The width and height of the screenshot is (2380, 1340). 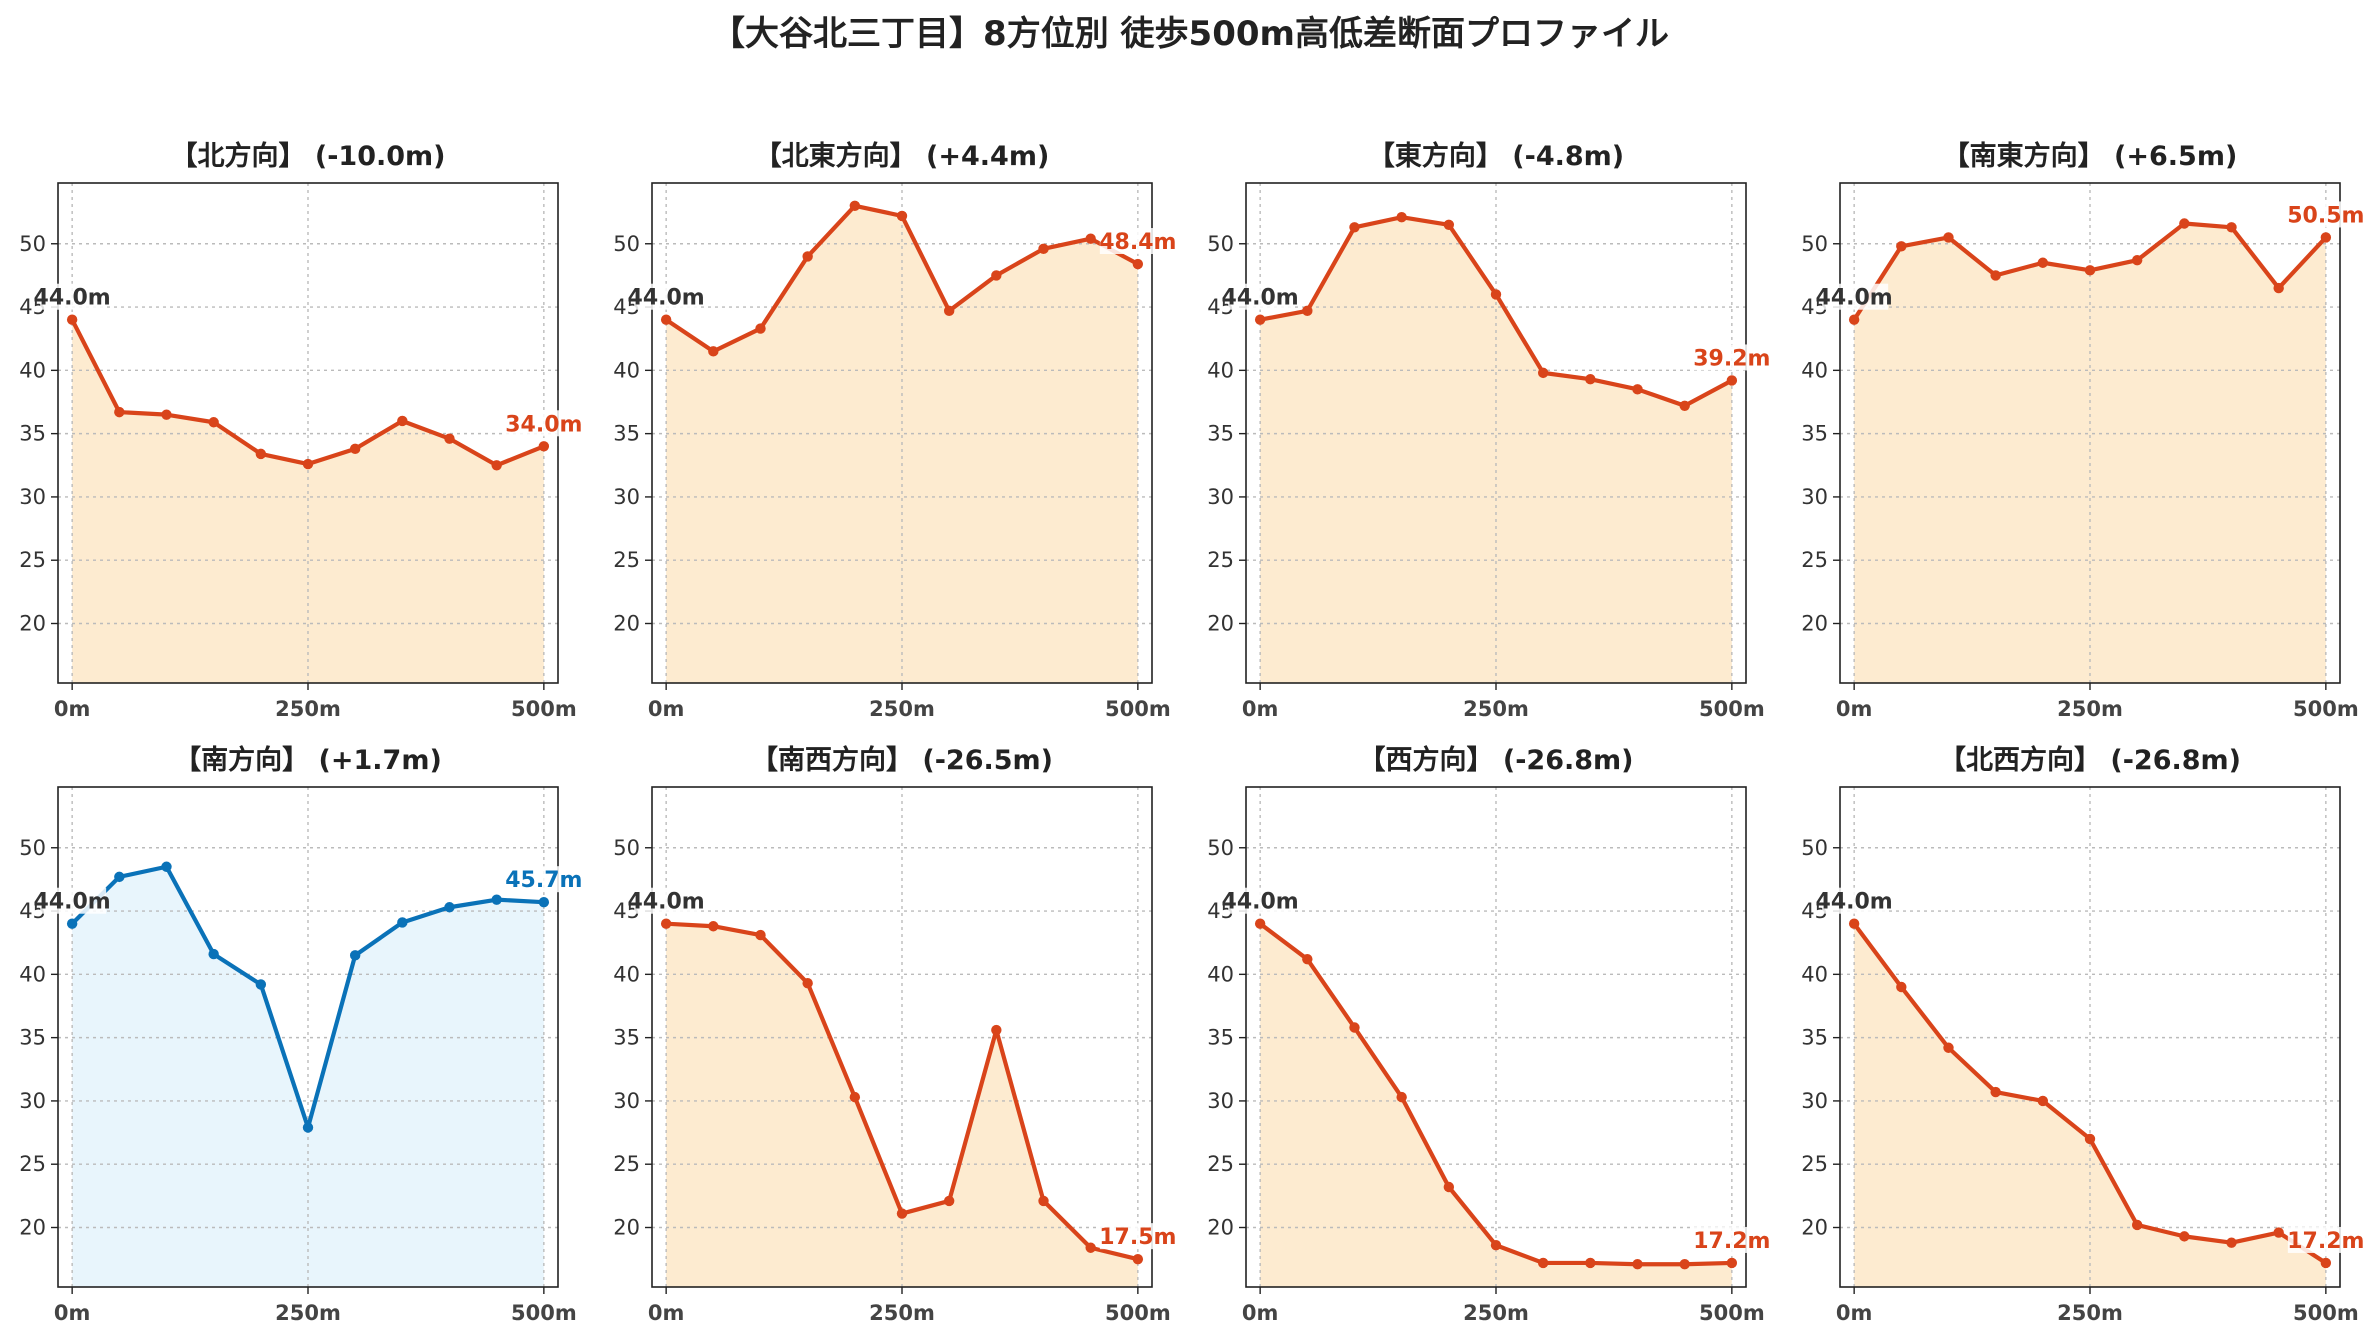 What do you see at coordinates (1495, 760) in the screenshot?
I see `subplot-title: 【西方向】 (-26.8m)` at bounding box center [1495, 760].